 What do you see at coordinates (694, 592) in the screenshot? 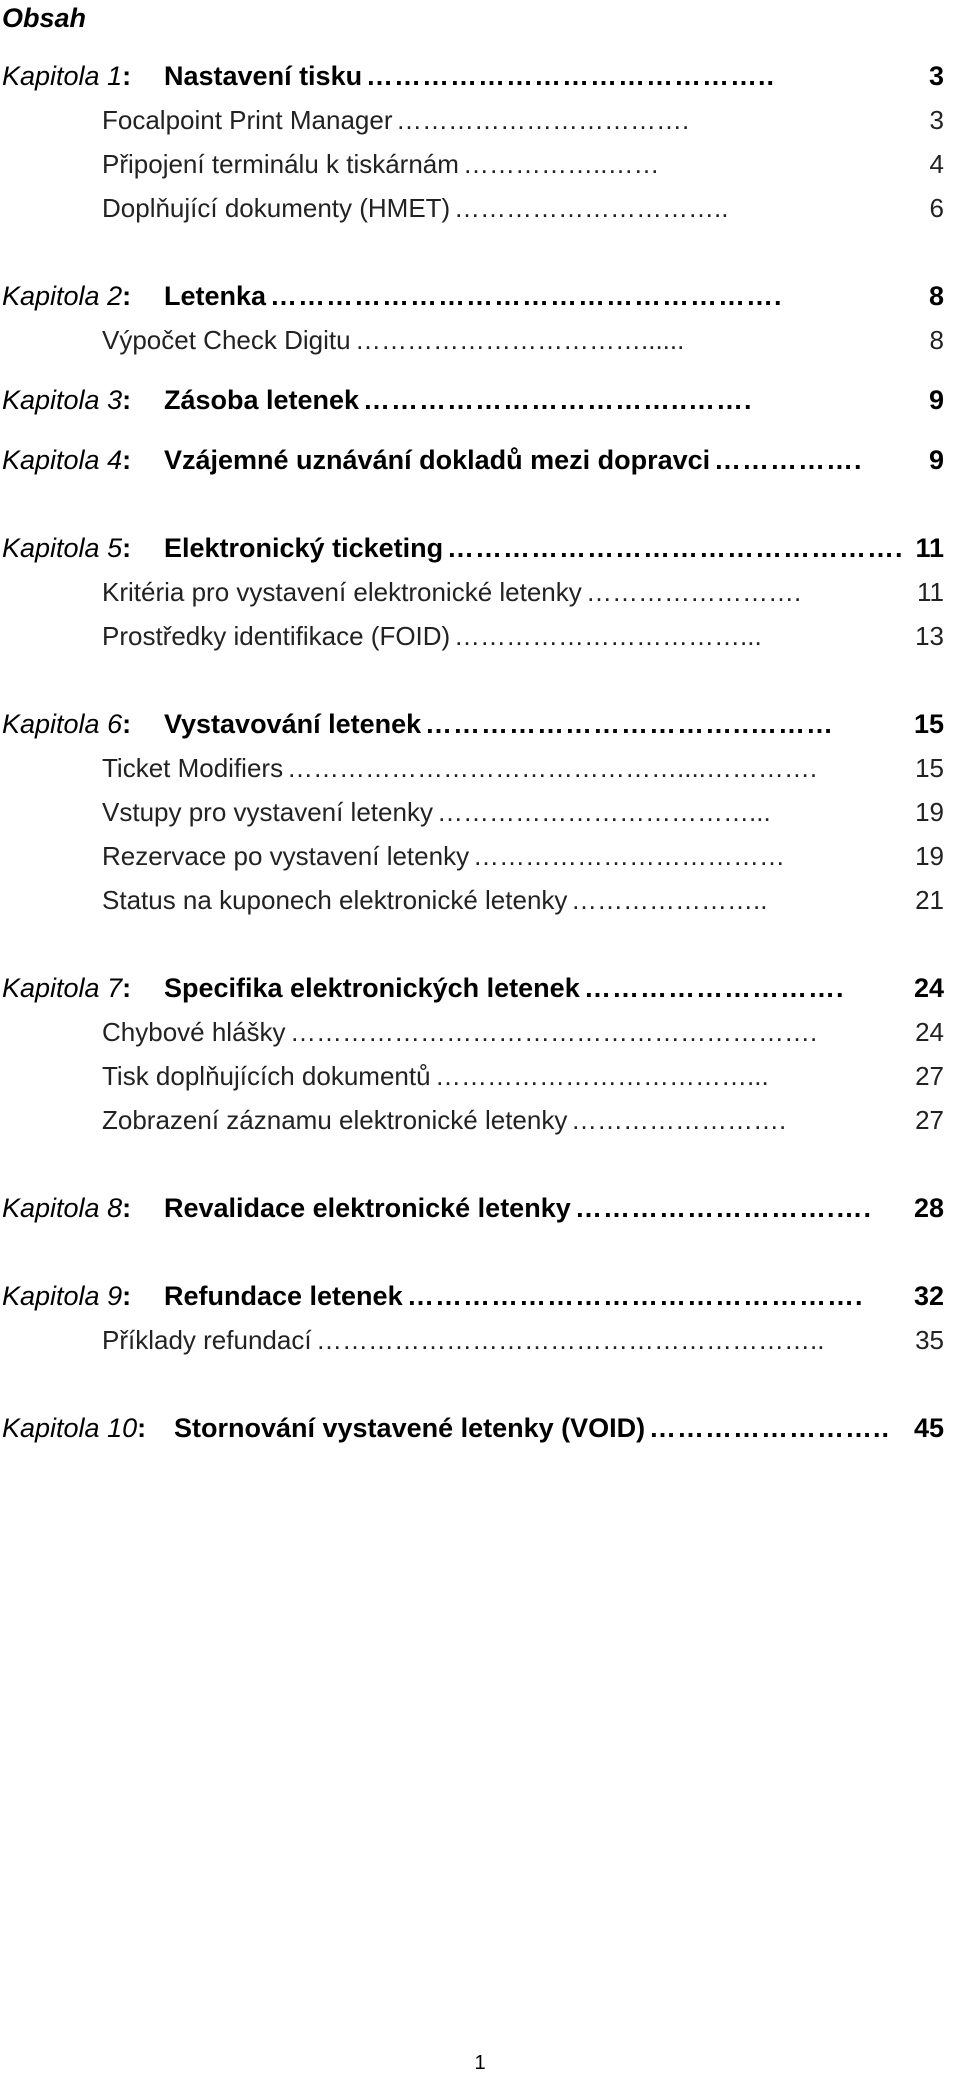
I see `leader-dots: …………………….` at bounding box center [694, 592].